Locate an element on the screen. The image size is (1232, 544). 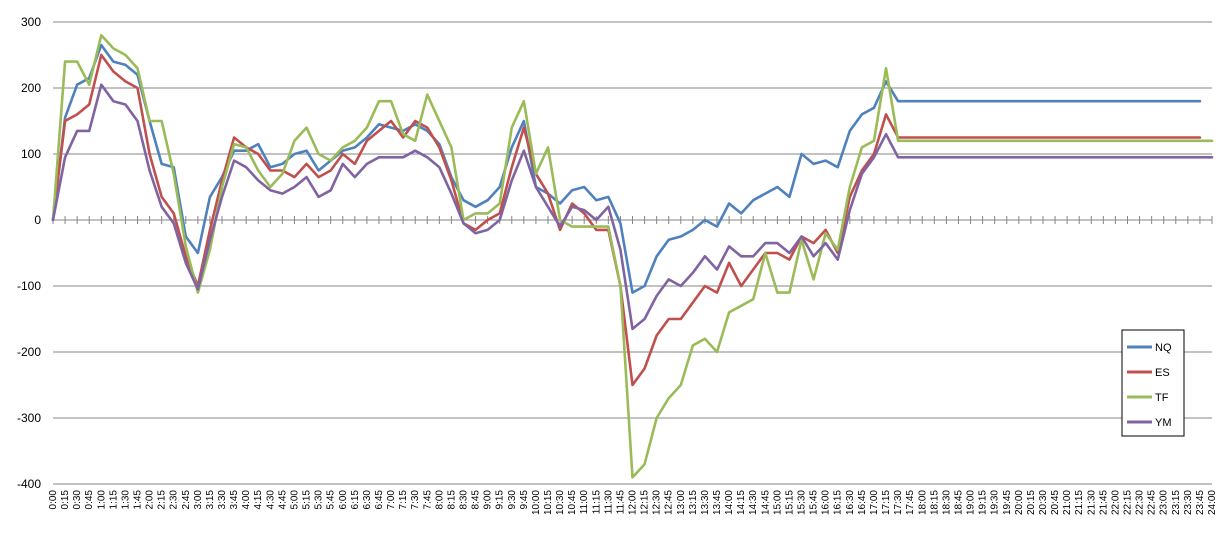
x-tick-label: 23:30 is located at coordinates (1188, 502).